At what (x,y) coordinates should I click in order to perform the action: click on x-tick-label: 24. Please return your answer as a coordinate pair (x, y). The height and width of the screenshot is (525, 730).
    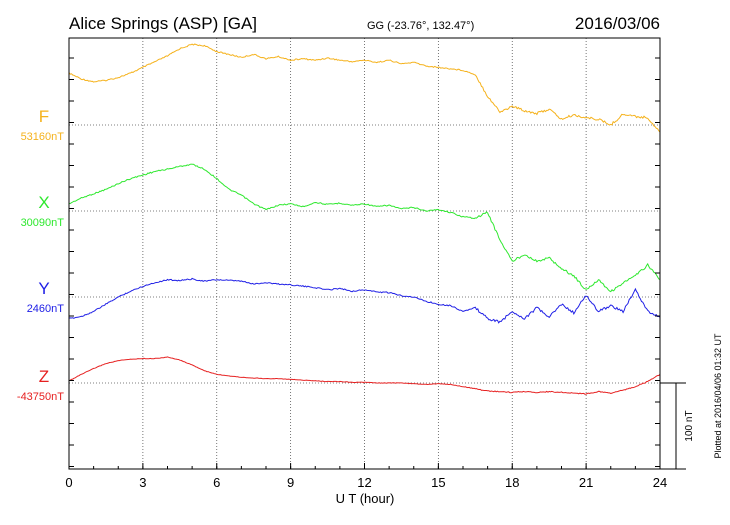
    Looking at the image, I should click on (660, 482).